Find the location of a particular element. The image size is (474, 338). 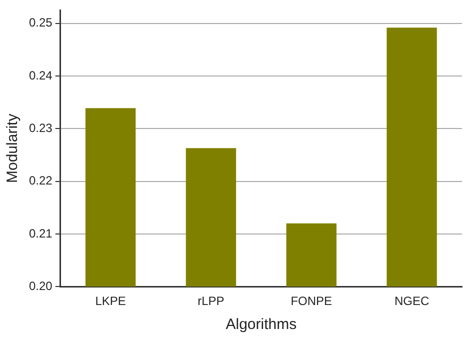

y-tick-label: 0.22 is located at coordinates (40, 181).